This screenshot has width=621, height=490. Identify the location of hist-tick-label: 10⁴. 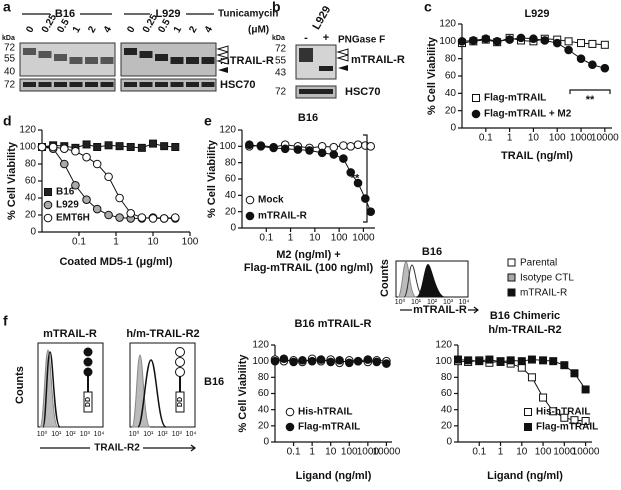
(464, 302).